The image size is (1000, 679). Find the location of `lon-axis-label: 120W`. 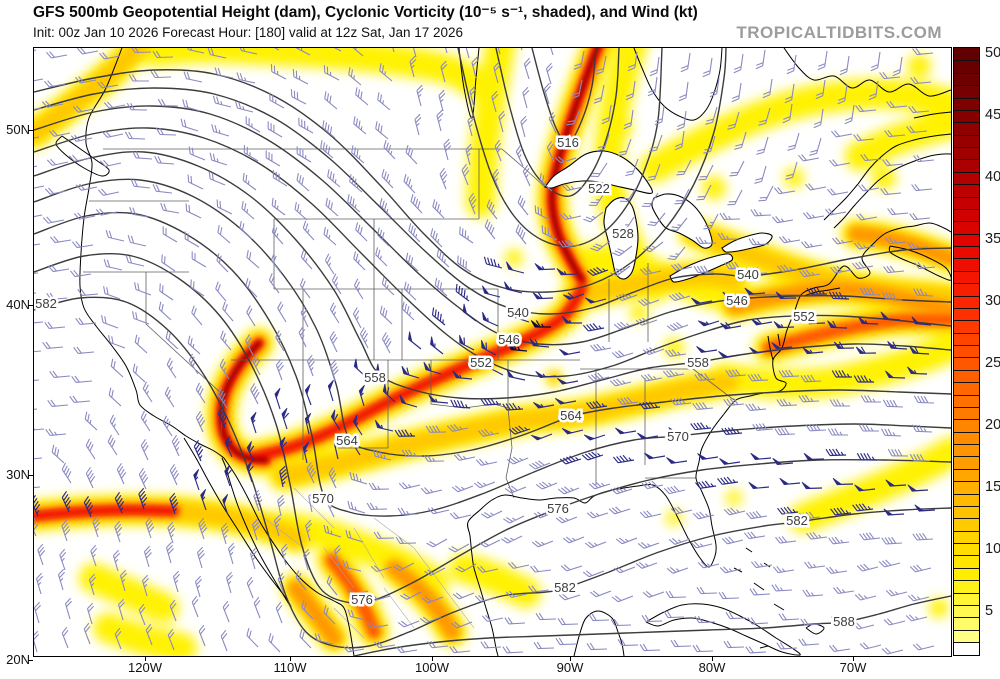

lon-axis-label: 120W is located at coordinates (145, 667).